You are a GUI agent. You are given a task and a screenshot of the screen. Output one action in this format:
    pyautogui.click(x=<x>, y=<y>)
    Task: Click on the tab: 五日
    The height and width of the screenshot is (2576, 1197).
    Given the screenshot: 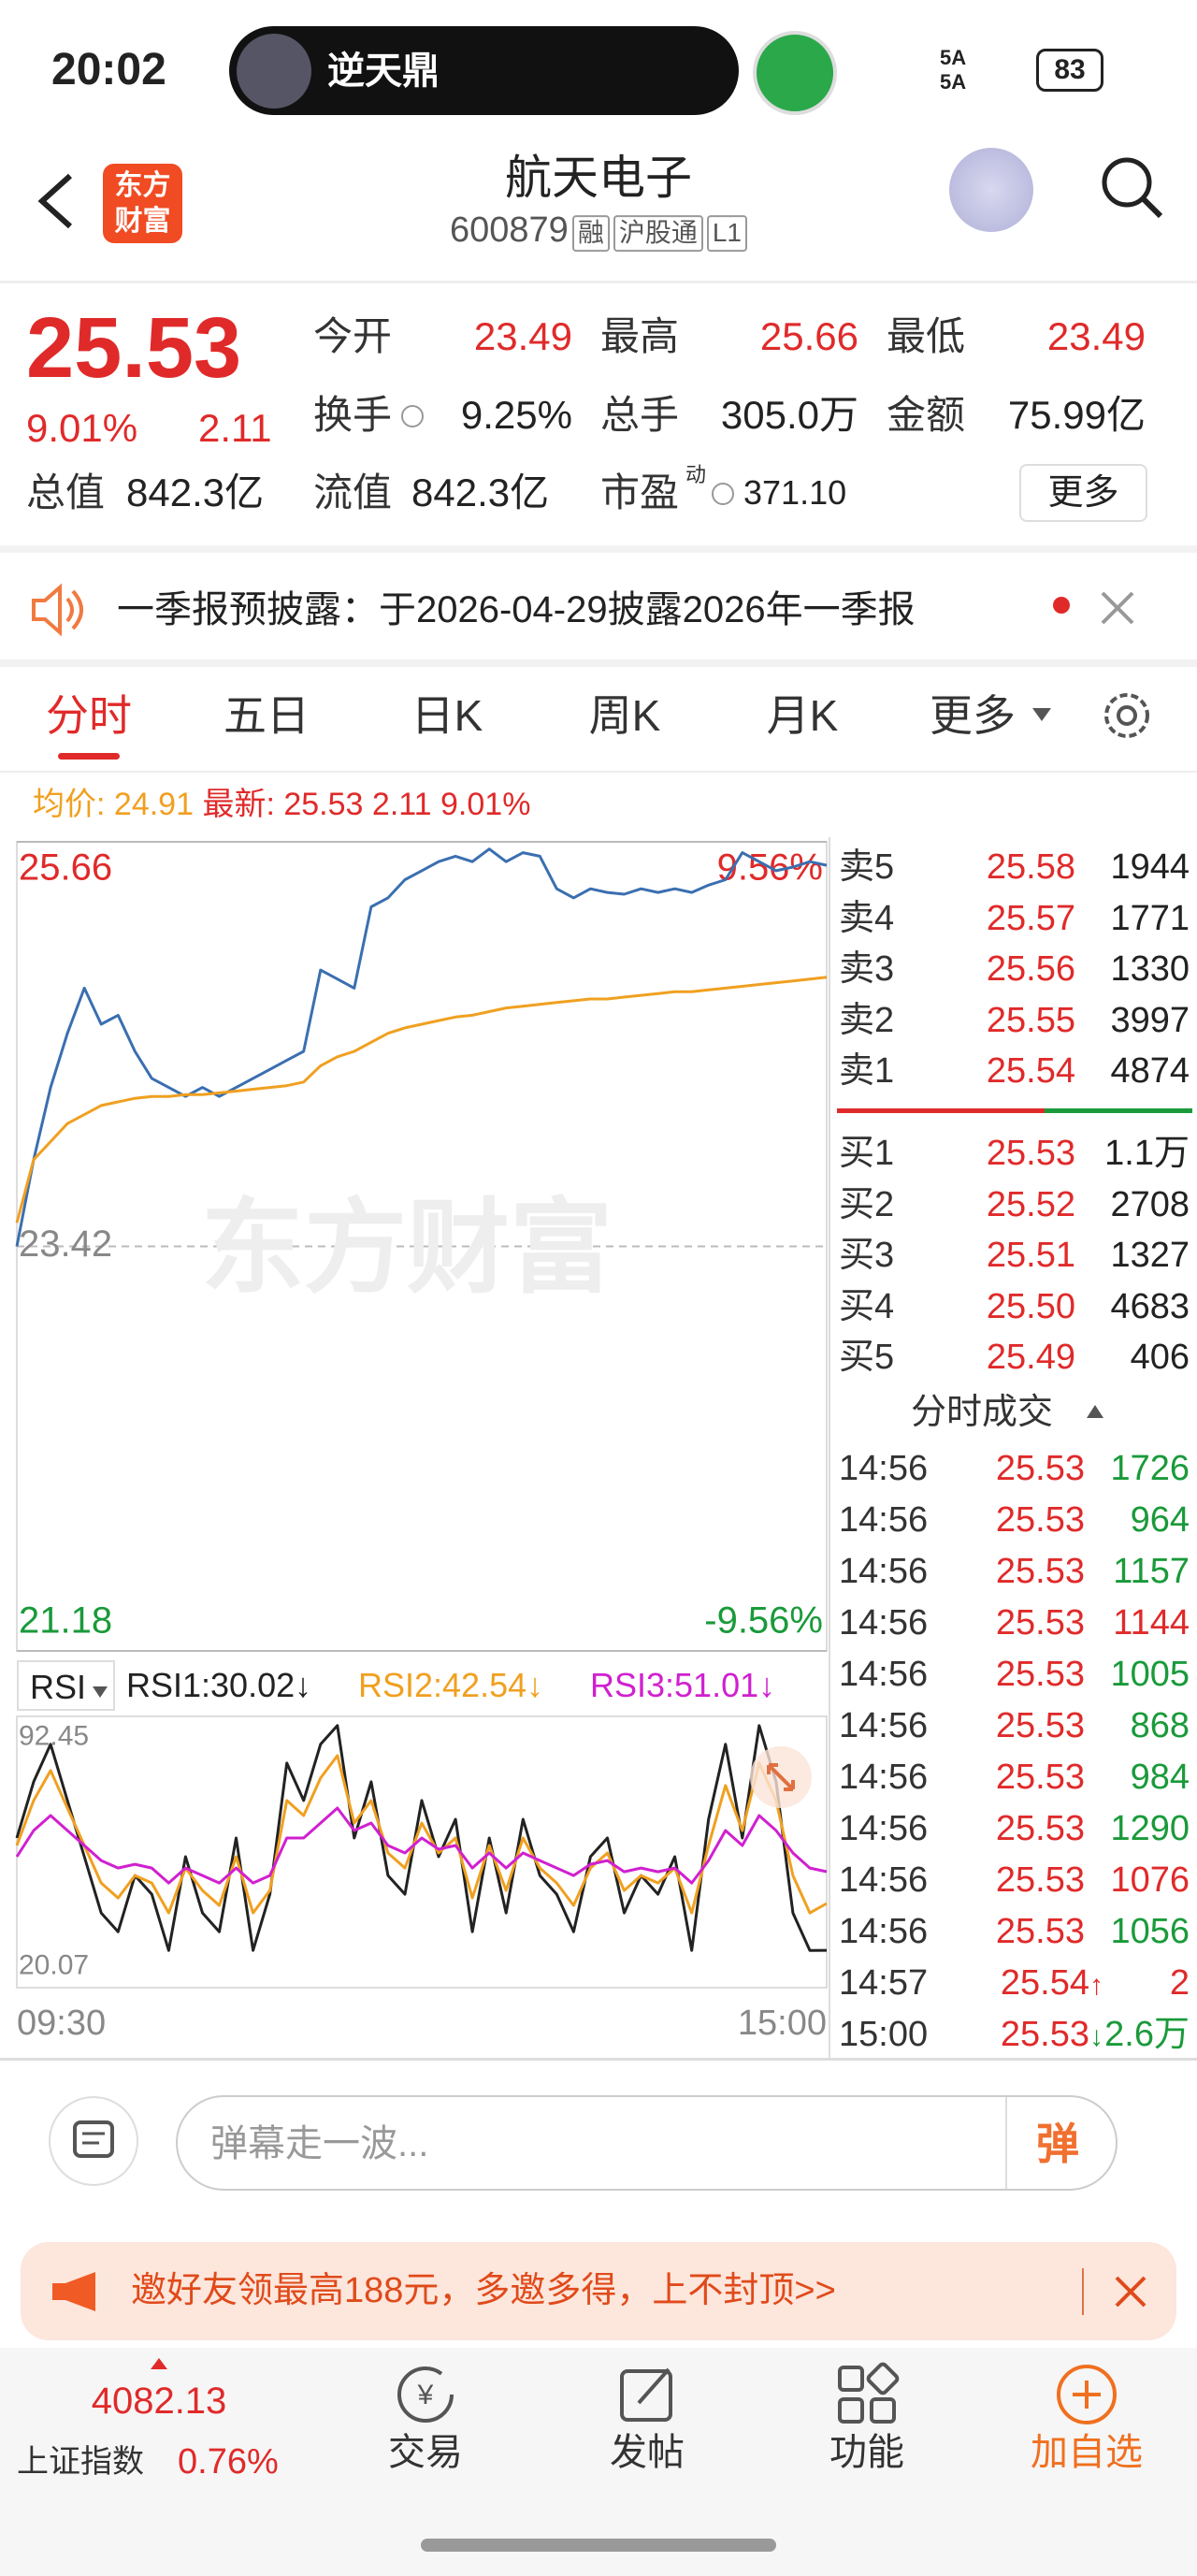 What is the action you would take?
    pyautogui.click(x=267, y=715)
    